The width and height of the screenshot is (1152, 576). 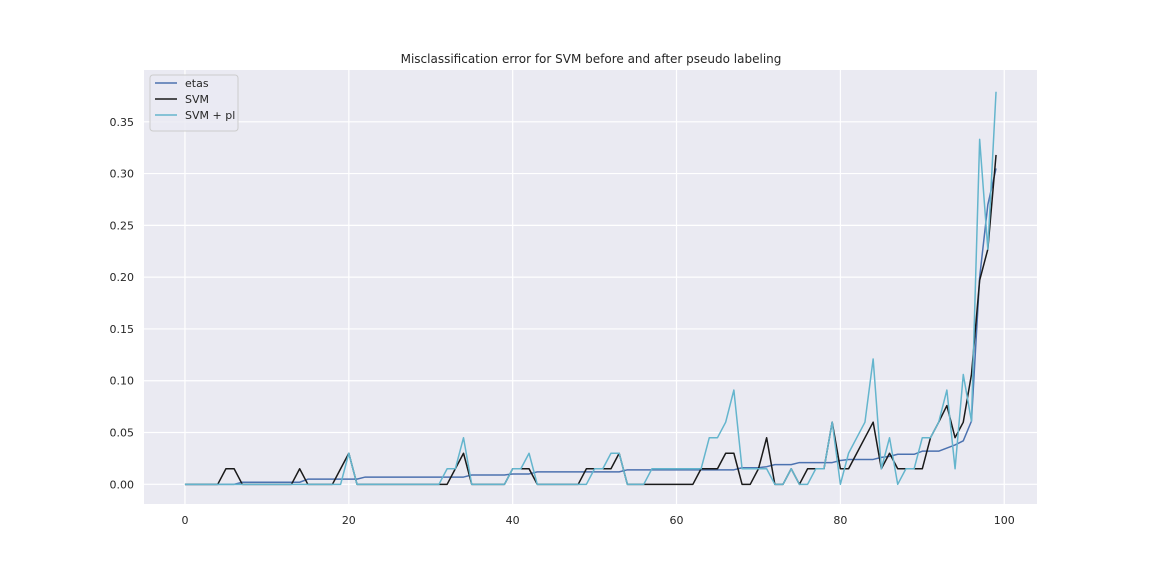 What do you see at coordinates (349, 520) in the screenshot?
I see `x-tick-label: 20` at bounding box center [349, 520].